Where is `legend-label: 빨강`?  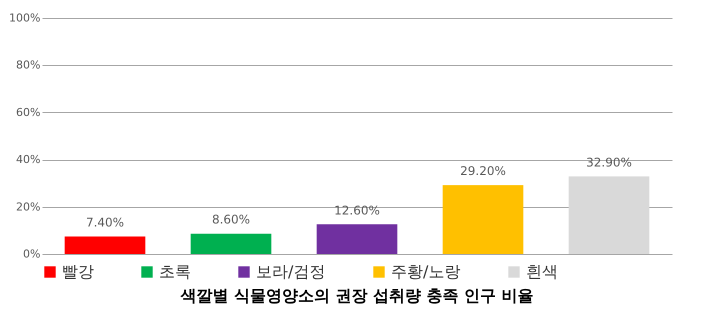
legend-label: 빨강 is located at coordinates (78, 271).